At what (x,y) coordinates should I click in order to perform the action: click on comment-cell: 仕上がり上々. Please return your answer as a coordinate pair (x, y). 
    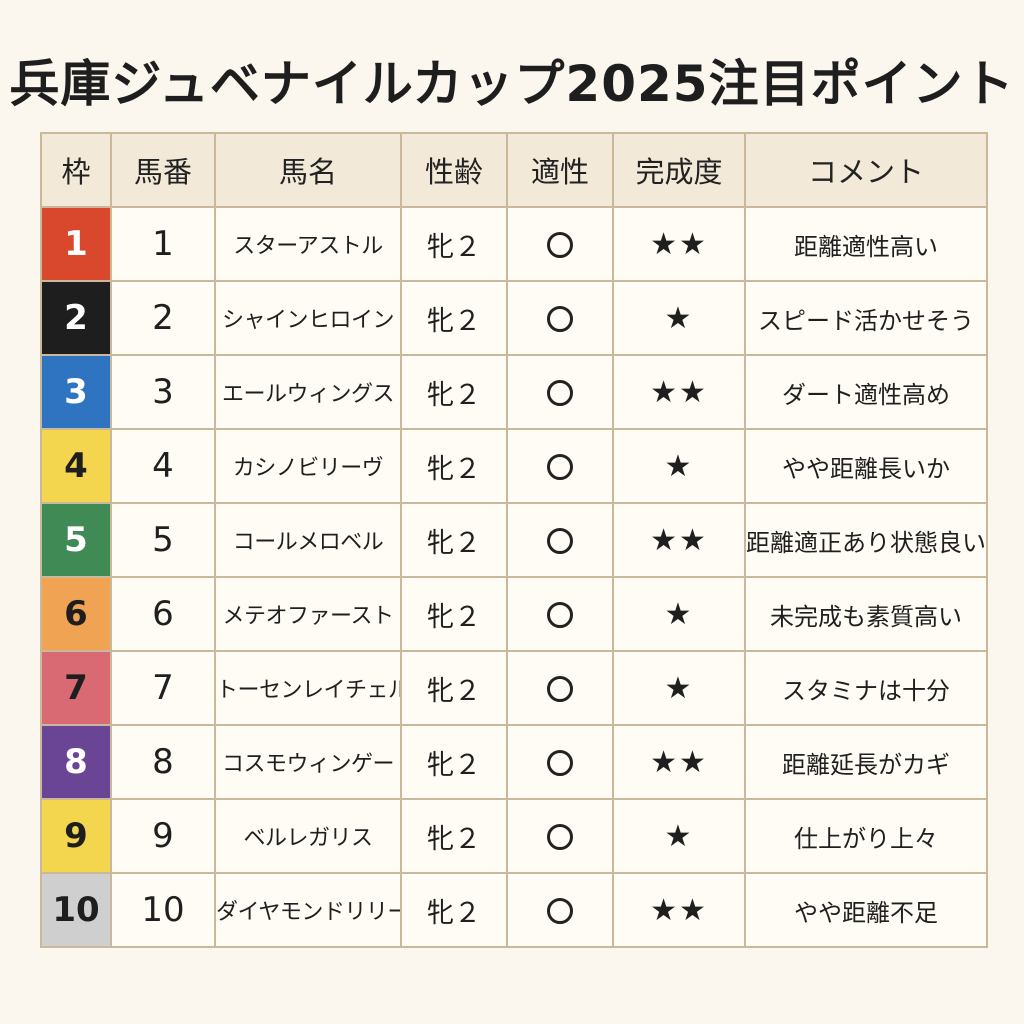
    Looking at the image, I should click on (866, 836).